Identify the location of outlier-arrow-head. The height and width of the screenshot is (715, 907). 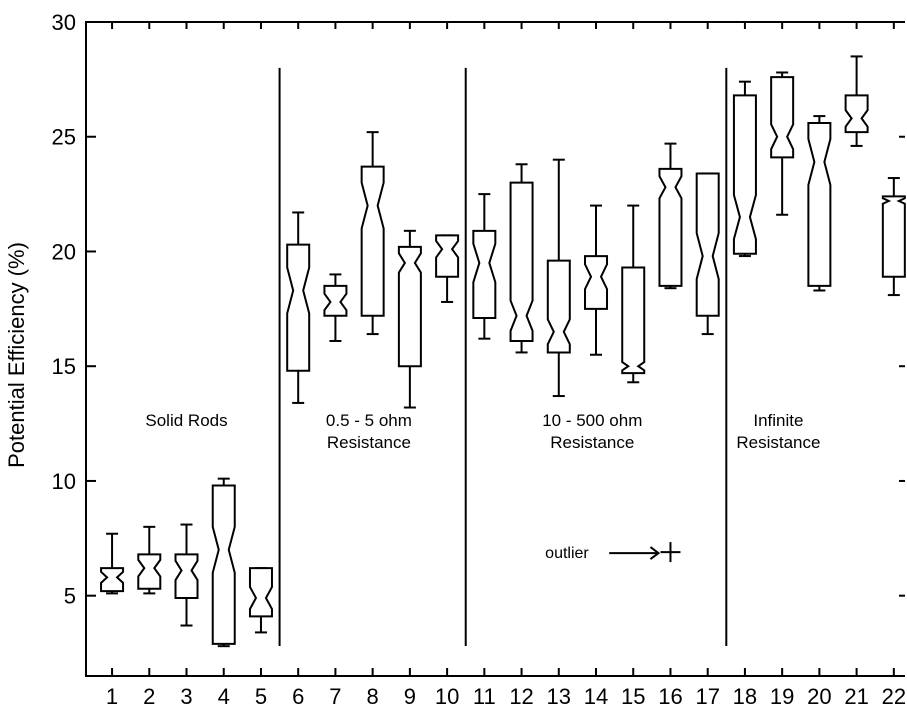
(655, 553).